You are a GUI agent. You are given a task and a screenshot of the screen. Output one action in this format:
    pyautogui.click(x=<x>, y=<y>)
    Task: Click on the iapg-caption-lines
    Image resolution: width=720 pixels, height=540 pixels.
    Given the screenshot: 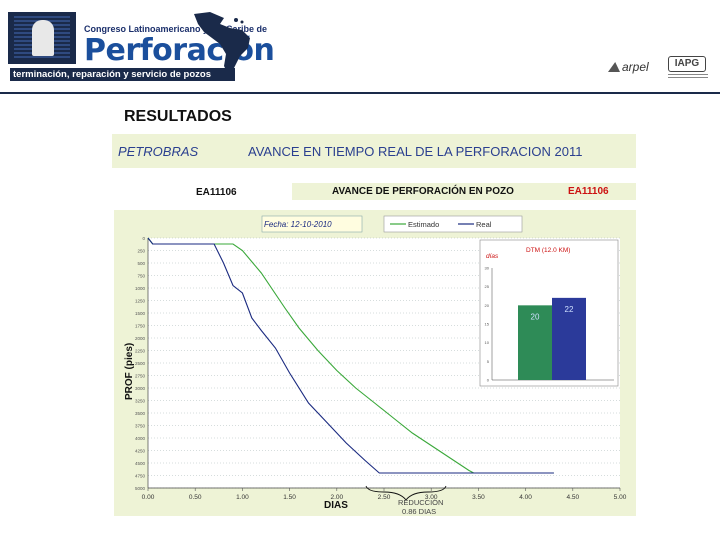 What is the action you would take?
    pyautogui.click(x=688, y=77)
    